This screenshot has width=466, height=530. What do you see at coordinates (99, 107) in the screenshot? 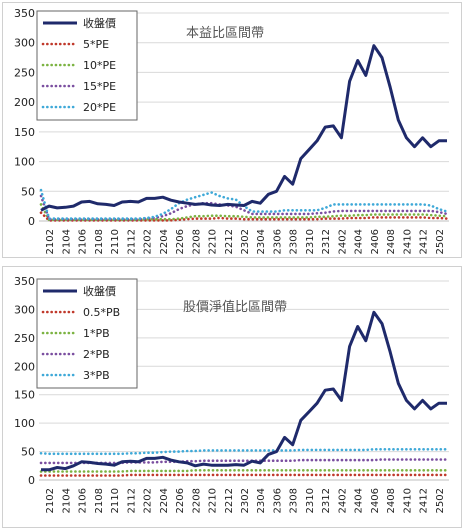
I see `legend-label: 20*PE` at bounding box center [99, 107].